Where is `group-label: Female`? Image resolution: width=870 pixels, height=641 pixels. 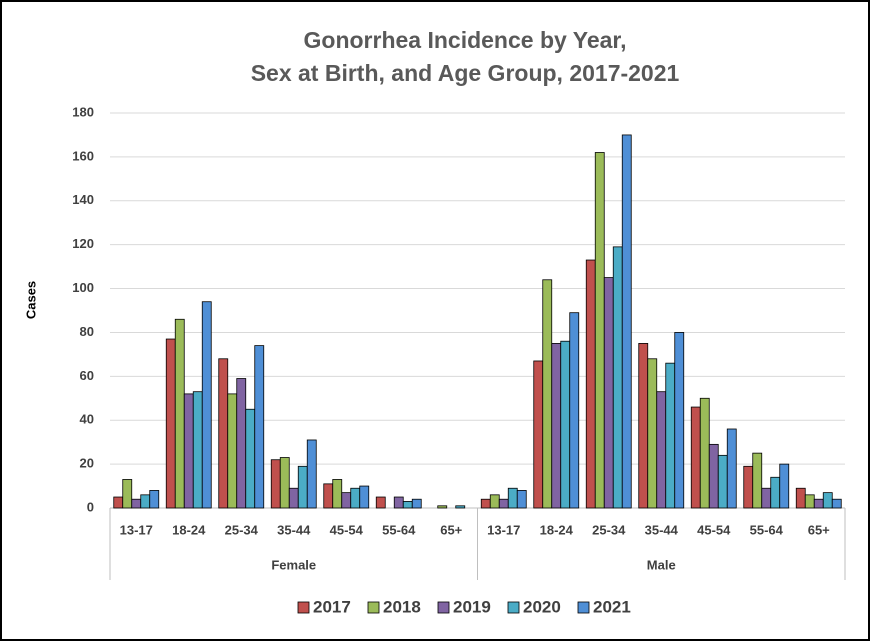 group-label: Female is located at coordinates (293, 564).